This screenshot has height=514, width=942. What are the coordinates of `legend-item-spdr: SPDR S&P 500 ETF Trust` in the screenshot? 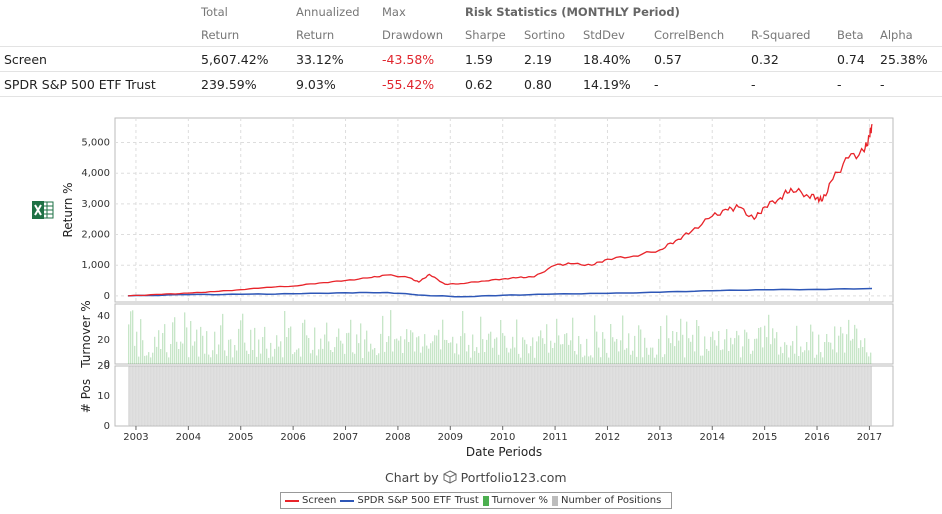 It's located at (409, 500).